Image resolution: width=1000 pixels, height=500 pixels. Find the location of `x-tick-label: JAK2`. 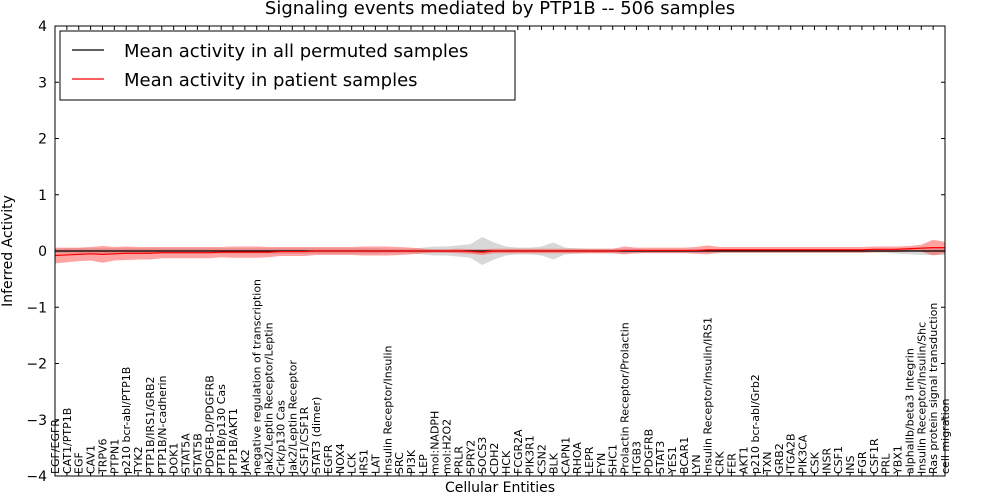

x-tick-label: JAK2 is located at coordinates (245, 462).